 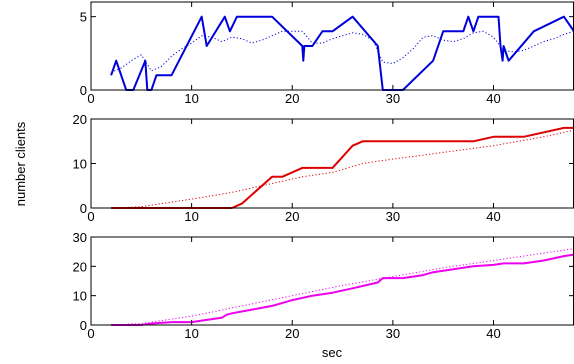 What do you see at coordinates (80, 237) in the screenshot?
I see `y-tick-label: 30` at bounding box center [80, 237].